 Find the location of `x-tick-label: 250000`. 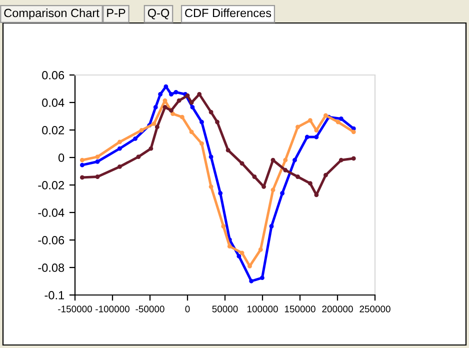

x-tick-label: 250000 is located at coordinates (375, 309).